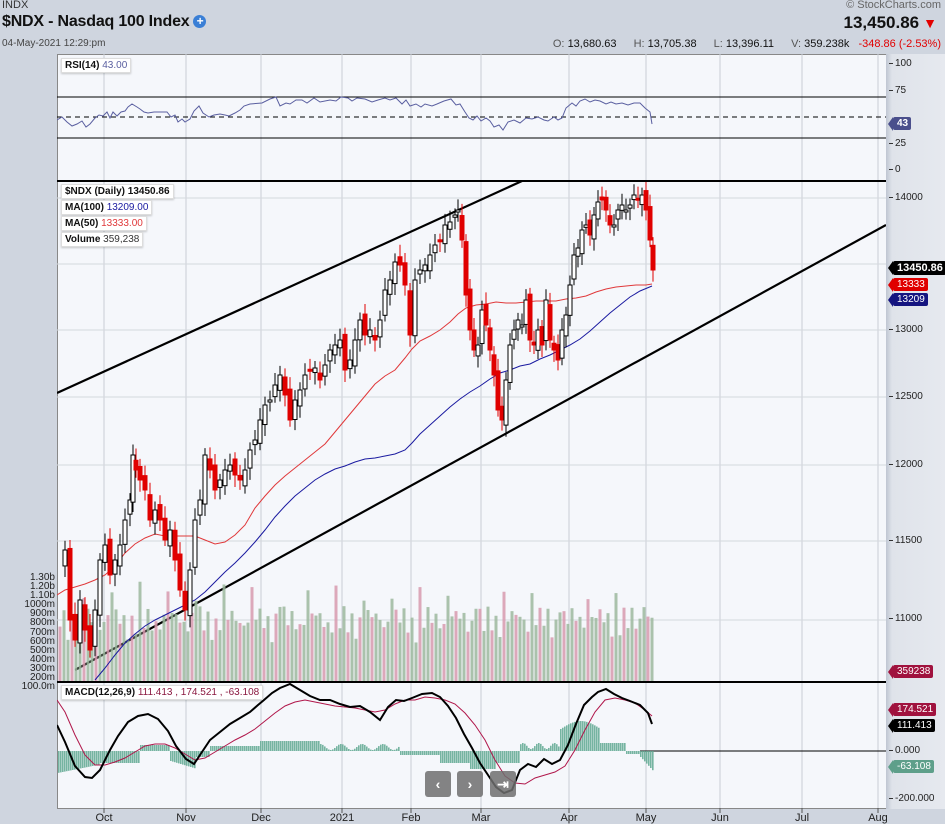  I want to click on rsi-legend-value: 43.00, so click(115, 65).